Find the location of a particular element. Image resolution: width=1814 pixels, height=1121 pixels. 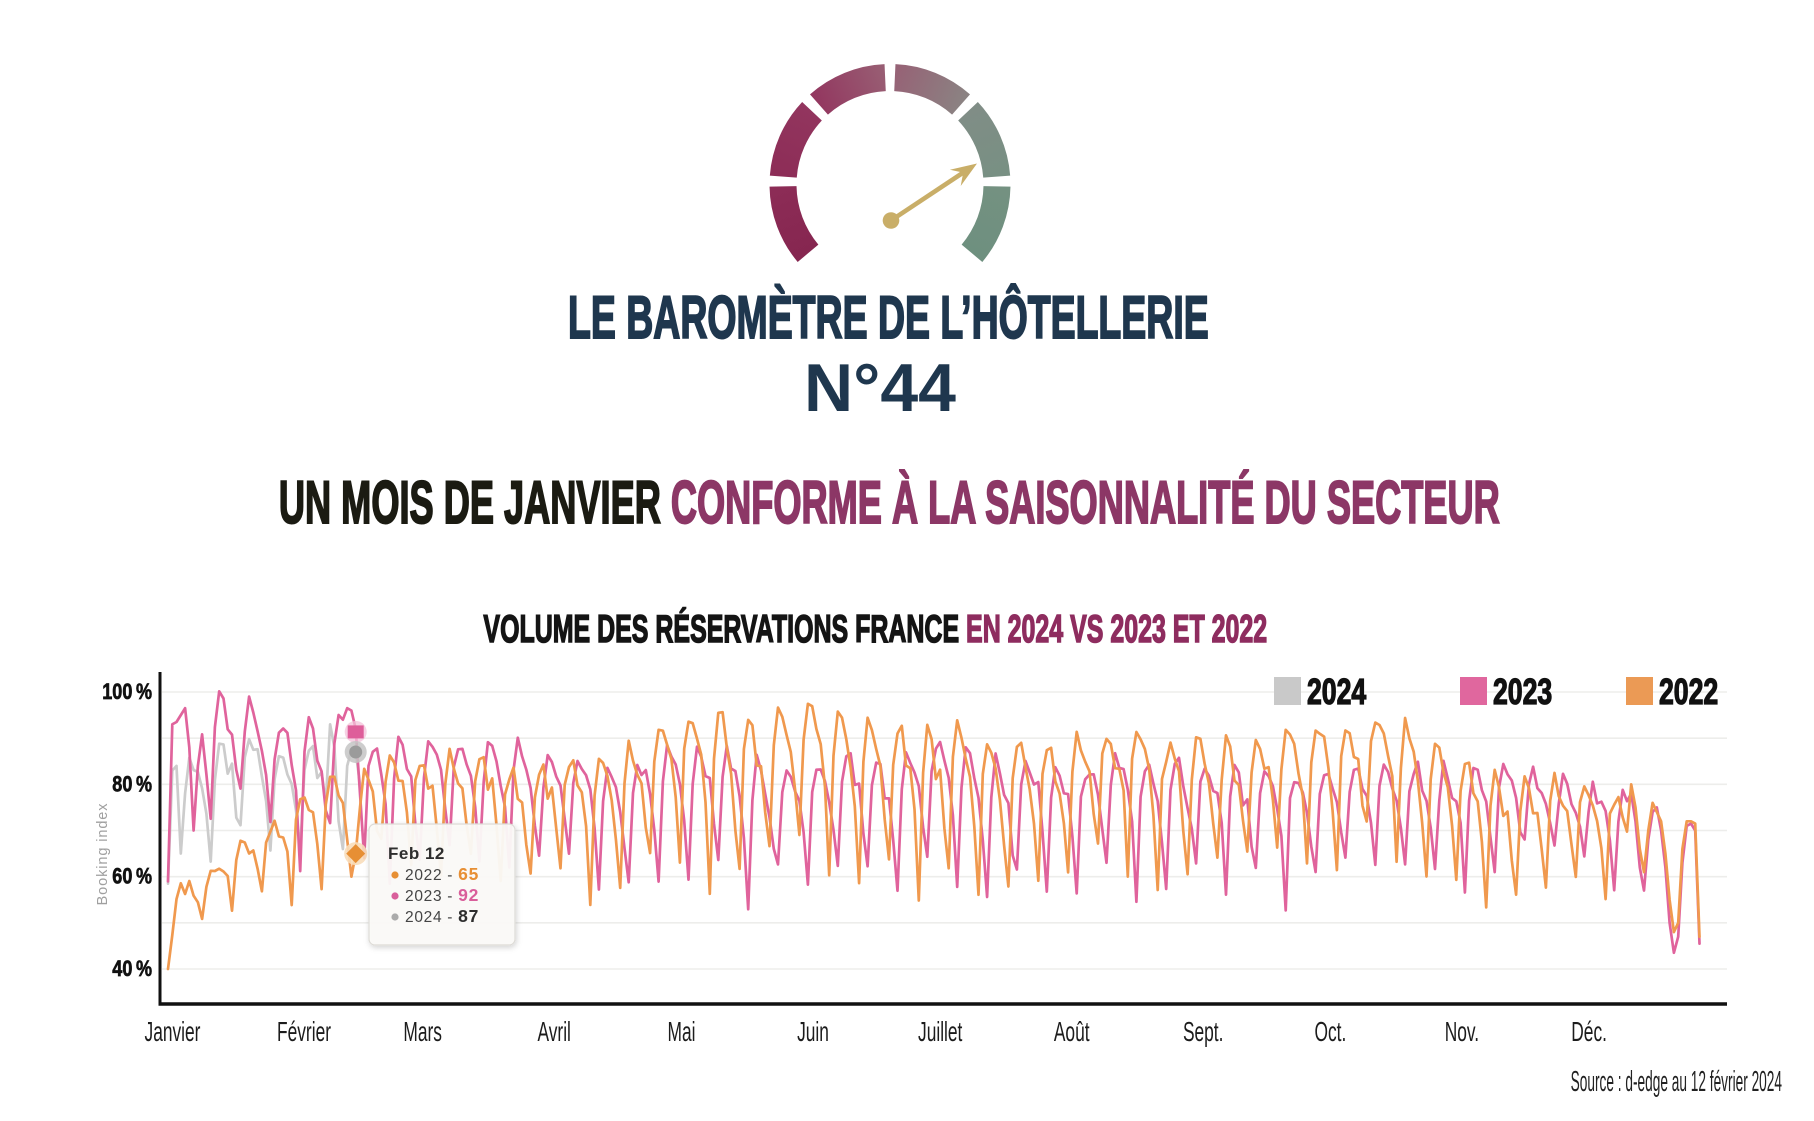

svg-text: Juin is located at coordinates (813, 1031).